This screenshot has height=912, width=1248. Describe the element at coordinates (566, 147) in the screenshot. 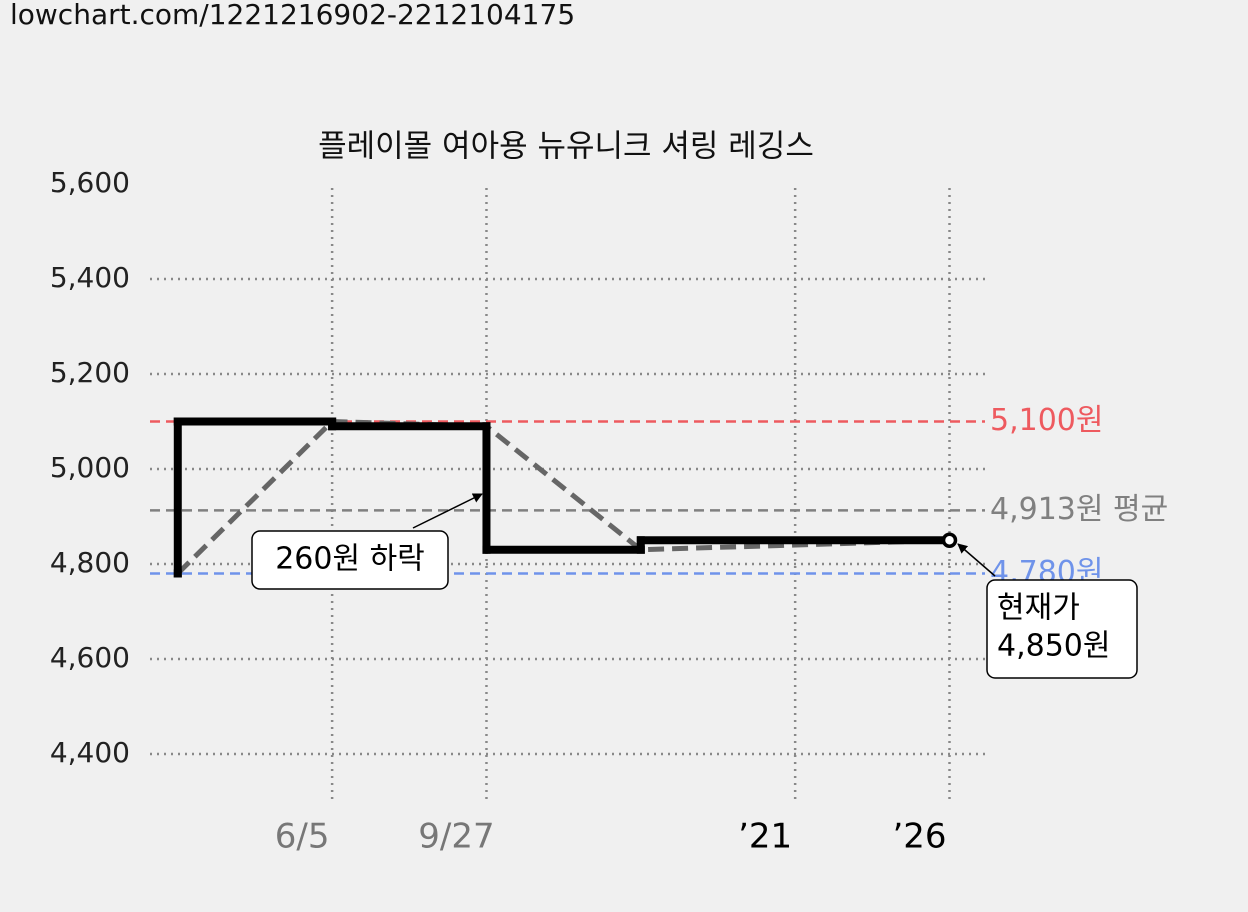

I see `chart-title: 플레이몰 여아용 뉴유니크 셔링 레깅스` at that location.